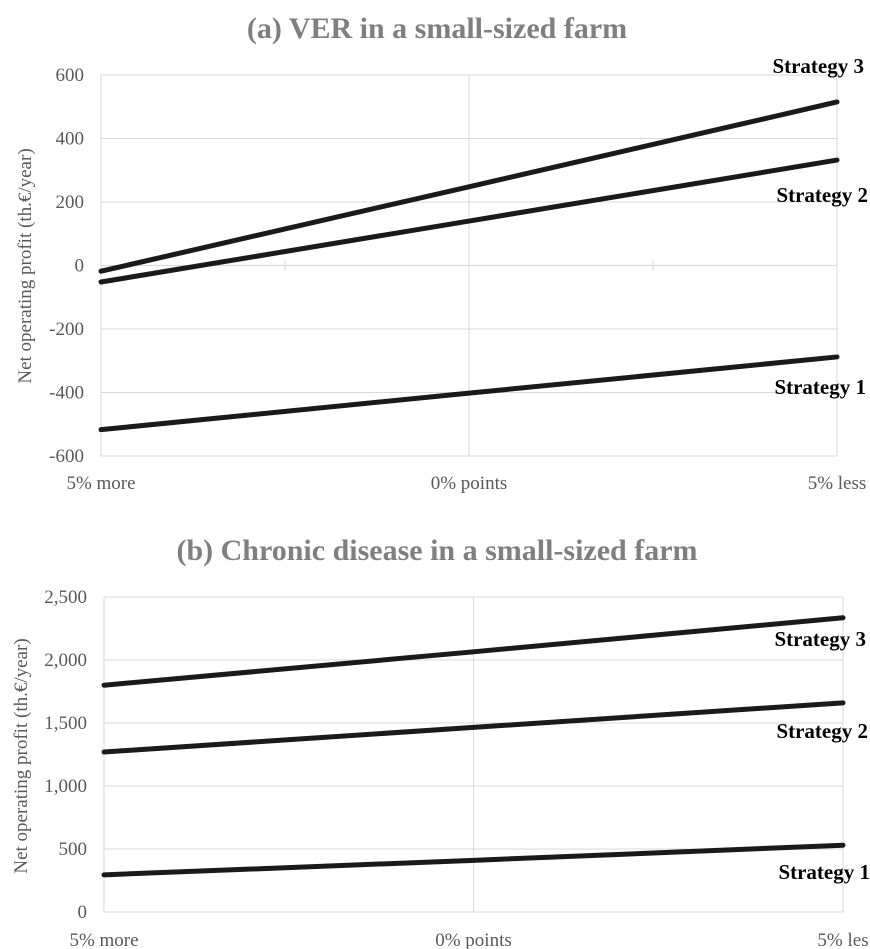 This screenshot has height=949, width=870. What do you see at coordinates (66, 393) in the screenshot?
I see `y-tick-label: -400` at bounding box center [66, 393].